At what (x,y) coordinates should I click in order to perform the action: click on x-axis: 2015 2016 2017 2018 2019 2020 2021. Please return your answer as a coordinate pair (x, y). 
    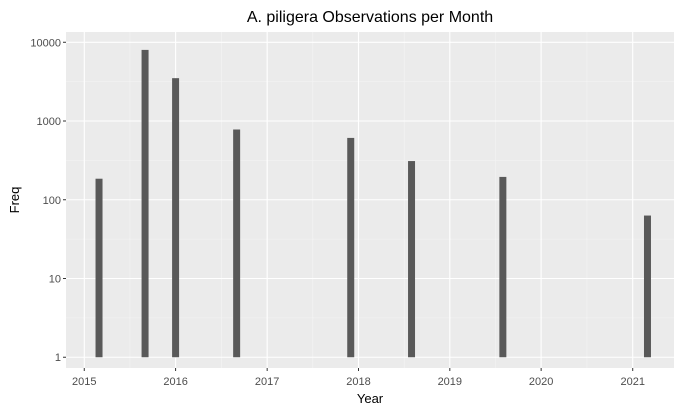
    Looking at the image, I should click on (358, 378).